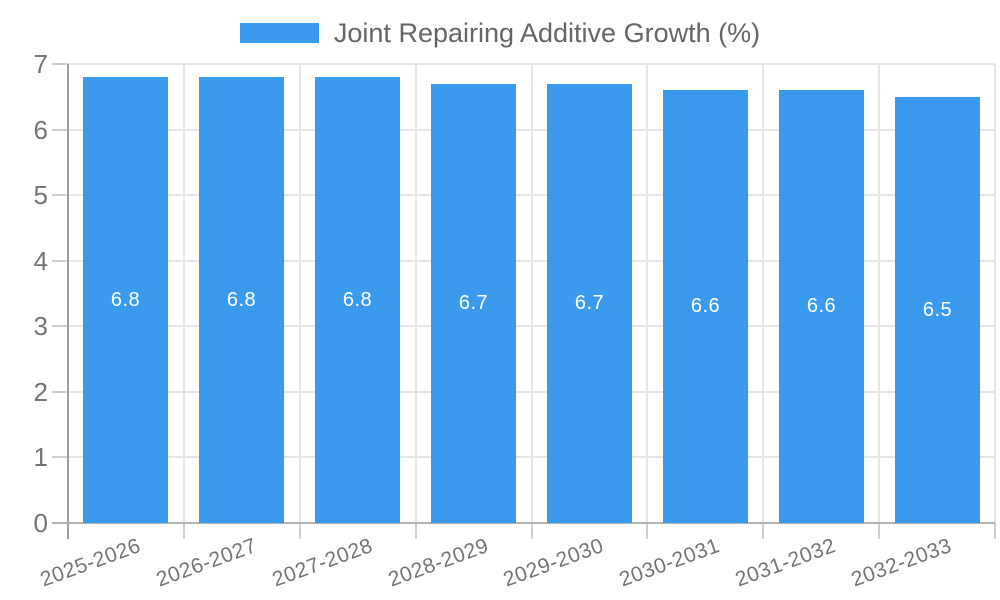 This screenshot has width=1000, height=600. I want to click on y-axis-tick-label: 0, so click(40, 523).